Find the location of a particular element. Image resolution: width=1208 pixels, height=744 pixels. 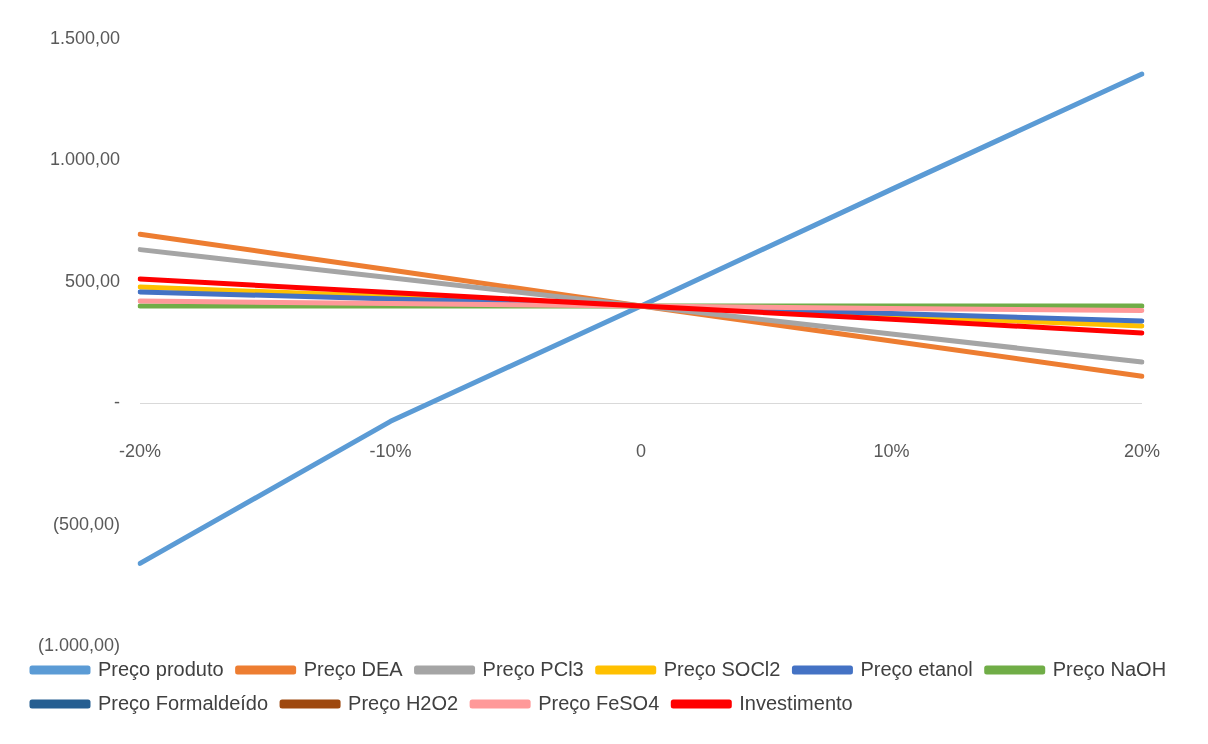

legend-label: Preço SOCl2 is located at coordinates (722, 668).